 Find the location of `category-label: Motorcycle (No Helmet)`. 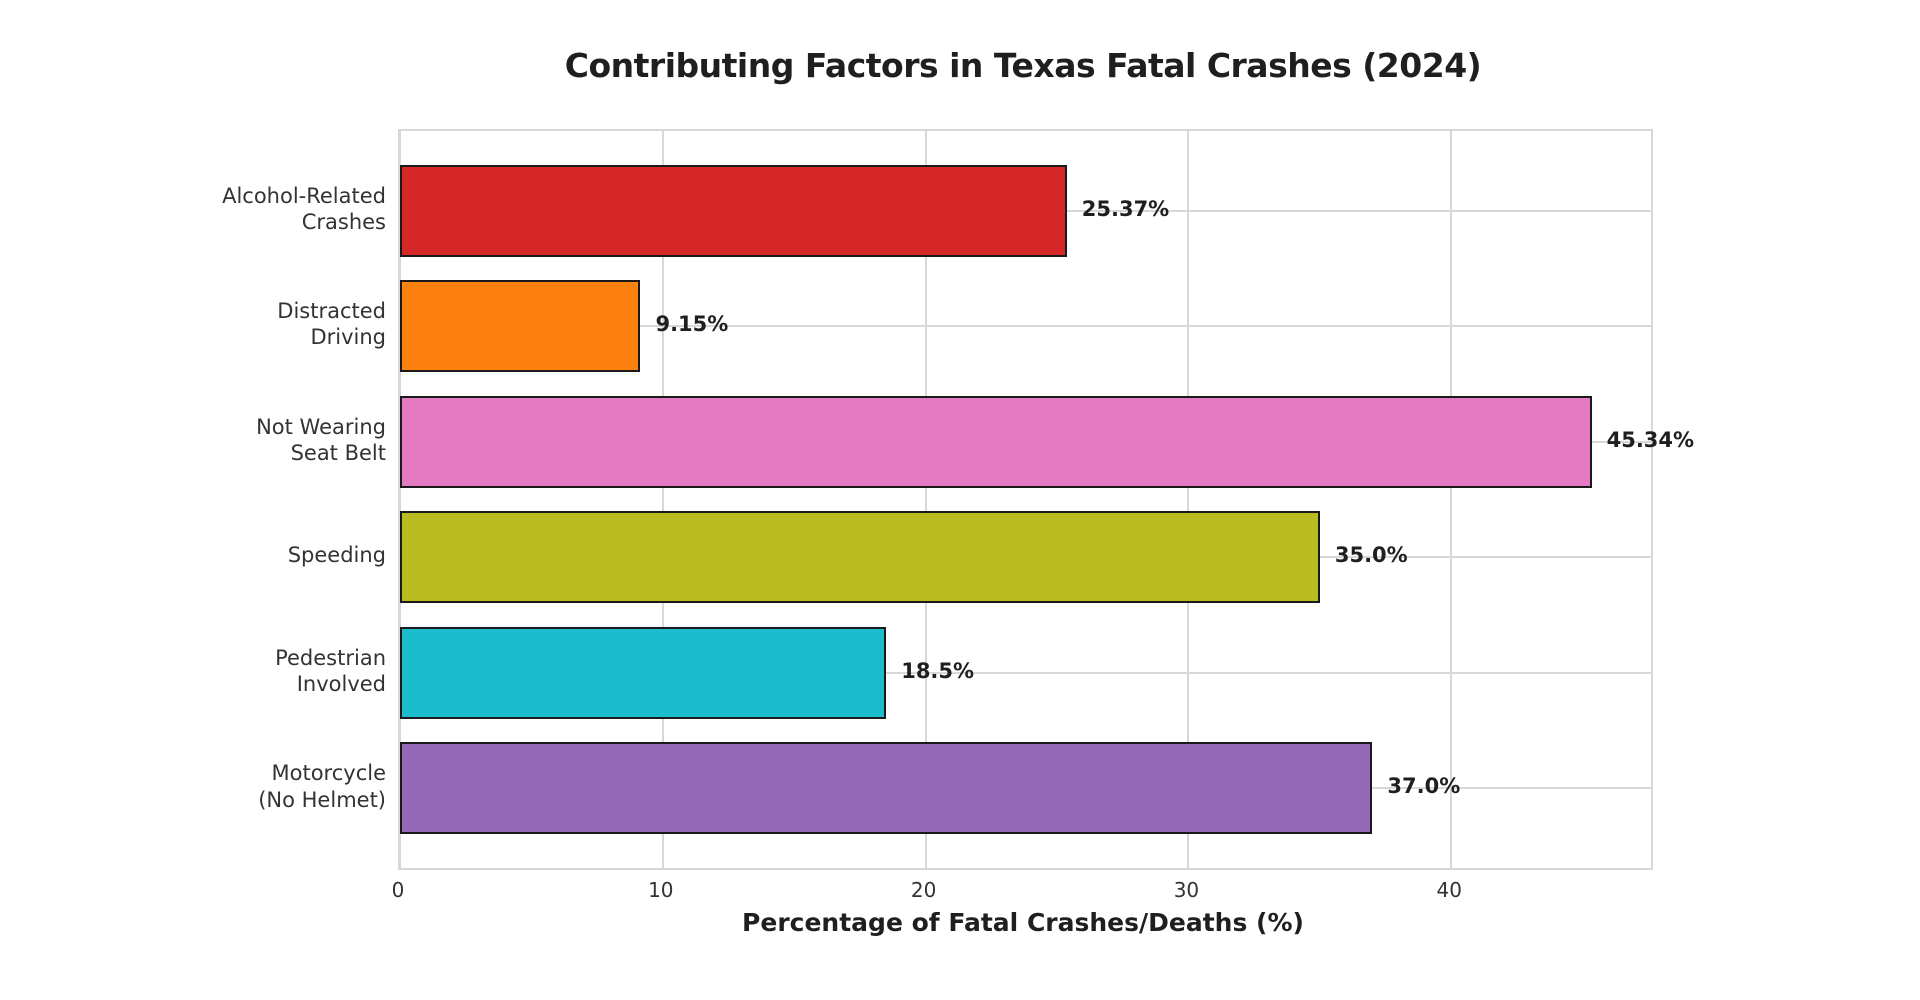

category-label: Motorcycle (No Helmet) is located at coordinates (322, 786).